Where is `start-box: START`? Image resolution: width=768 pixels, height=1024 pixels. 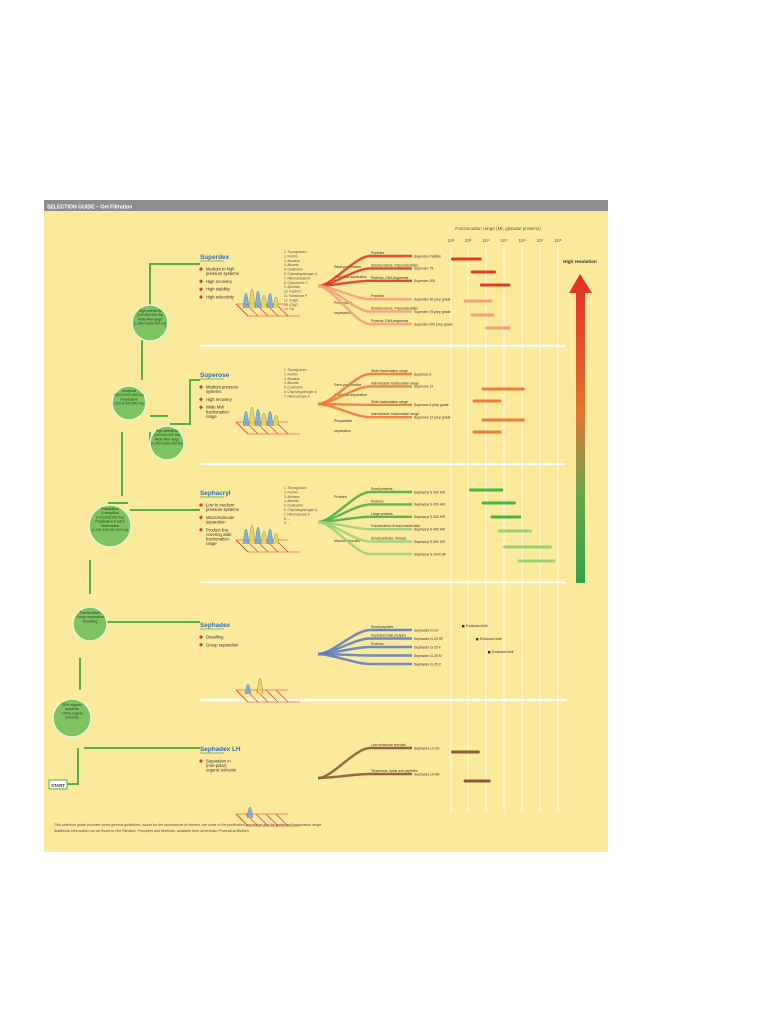
start-box: START is located at coordinates (58, 784).